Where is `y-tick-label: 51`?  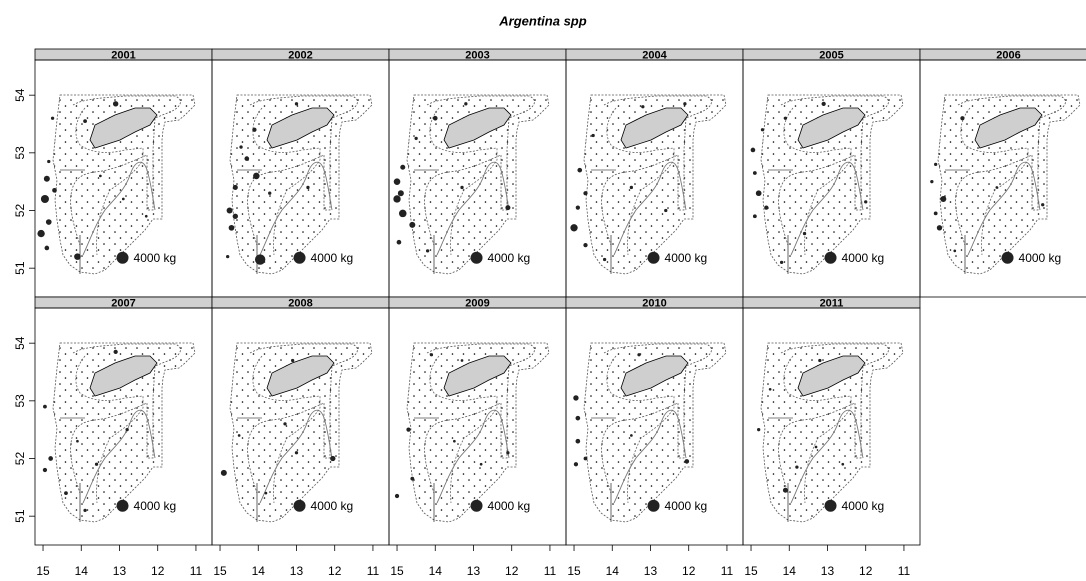 y-tick-label: 51 is located at coordinates (20, 268).